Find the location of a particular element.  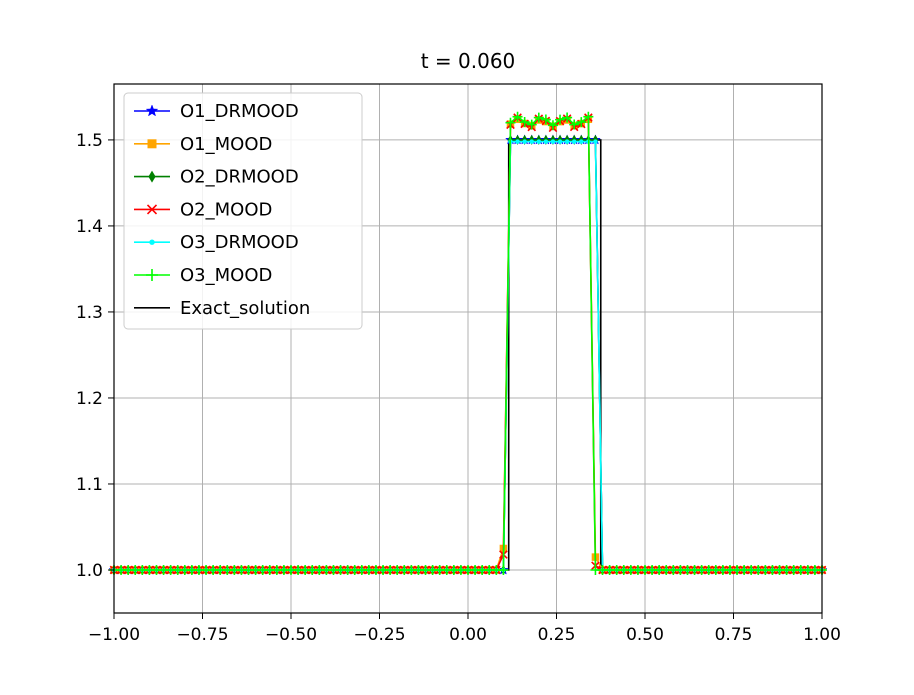

legend-label: O1_DRMOOD is located at coordinates (239, 111).